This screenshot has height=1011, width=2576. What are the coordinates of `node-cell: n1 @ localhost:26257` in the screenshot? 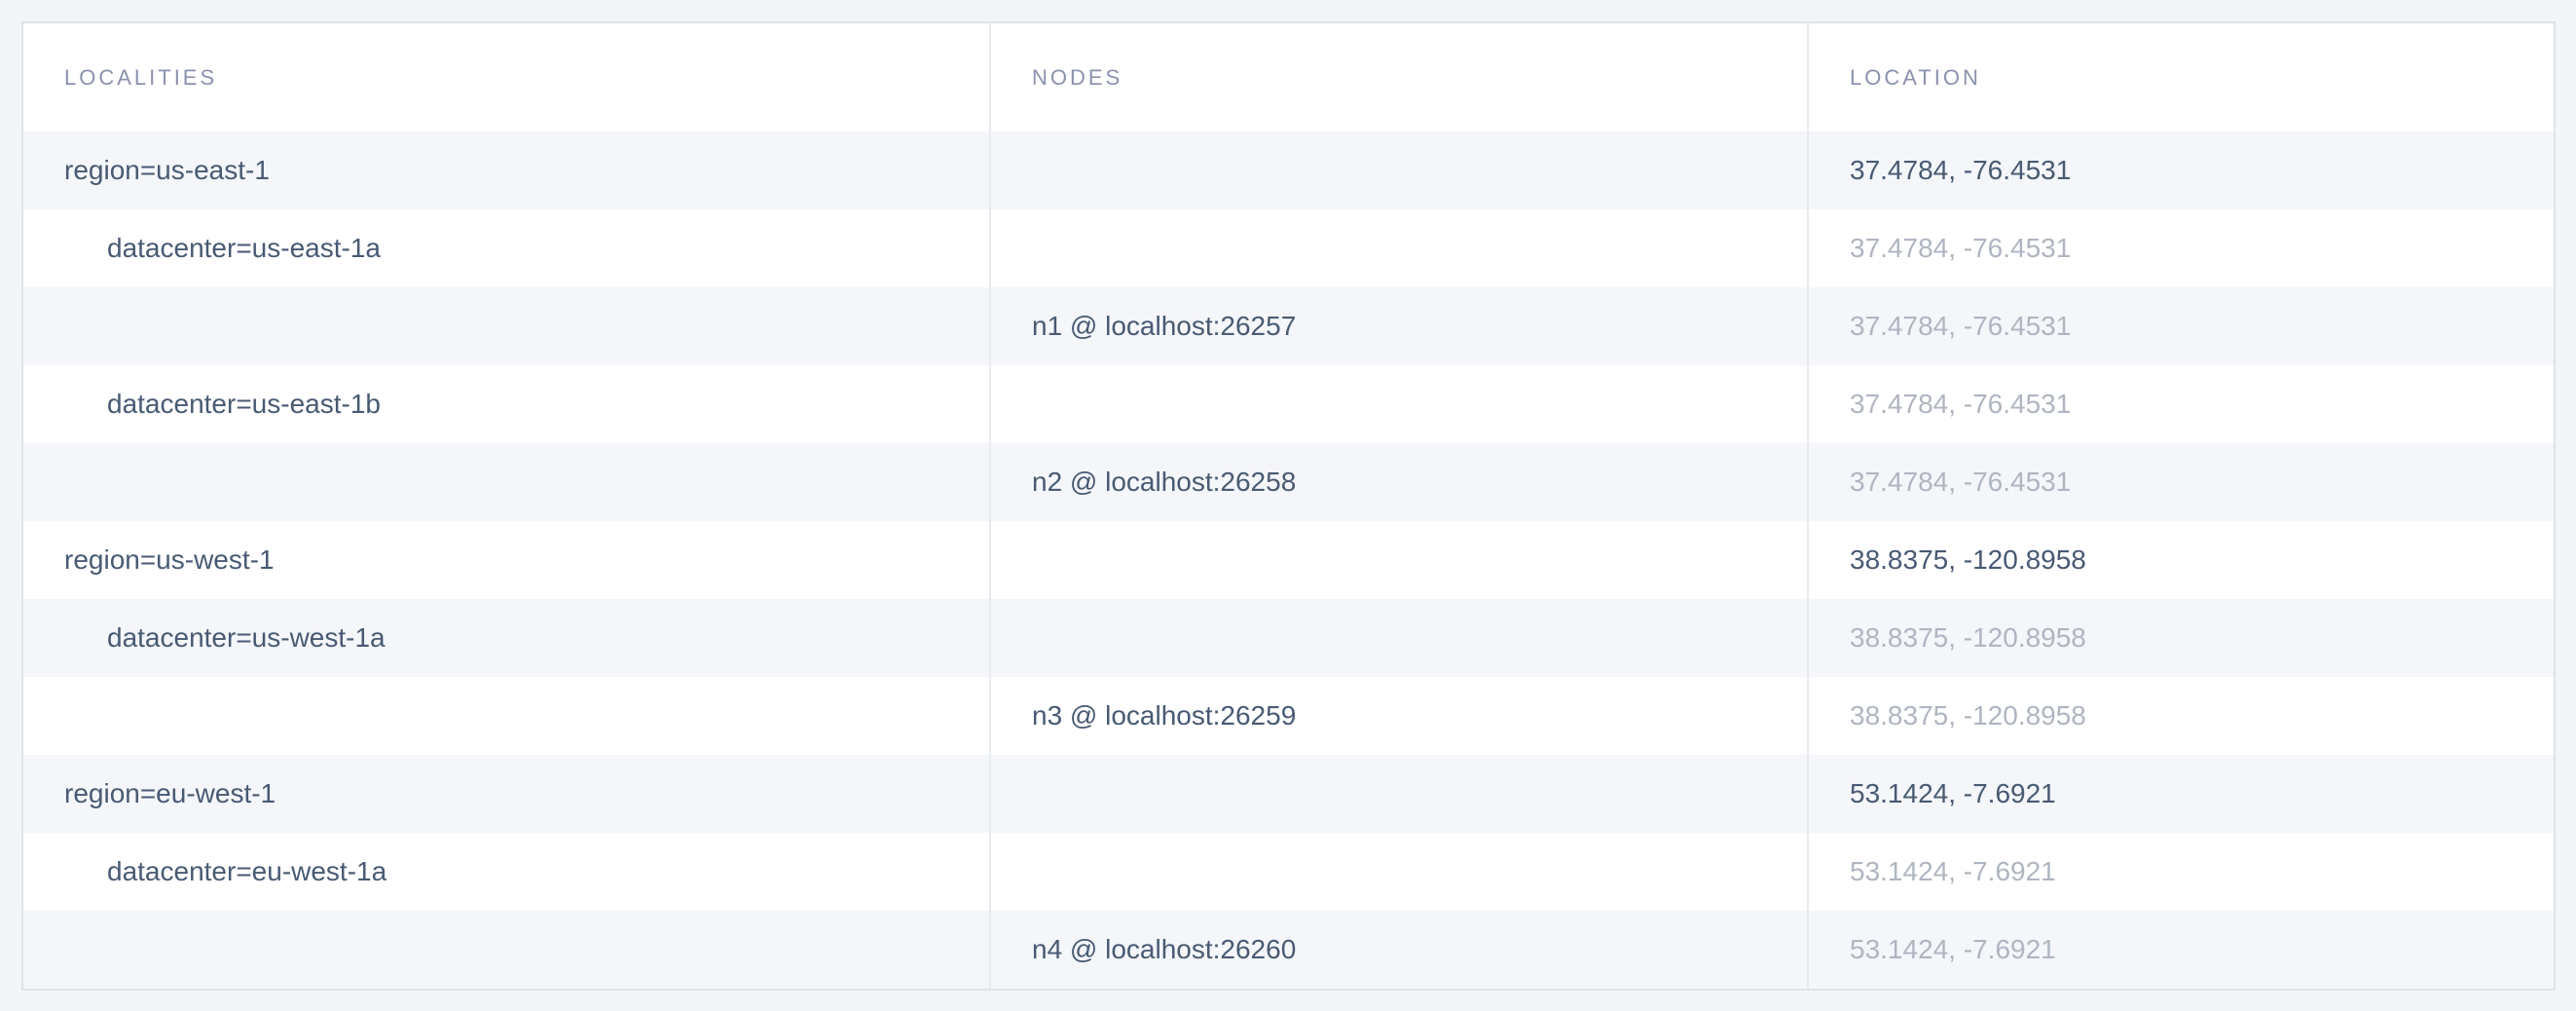 It's located at (1400, 326).